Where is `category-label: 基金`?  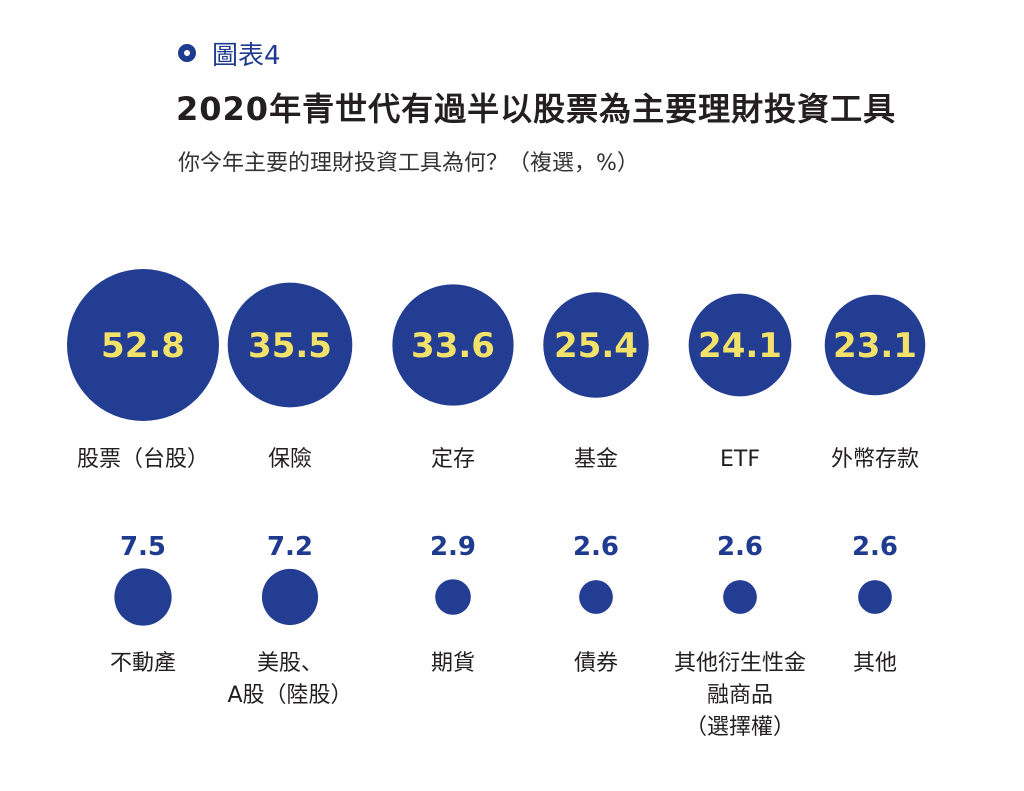
category-label: 基金 is located at coordinates (596, 459).